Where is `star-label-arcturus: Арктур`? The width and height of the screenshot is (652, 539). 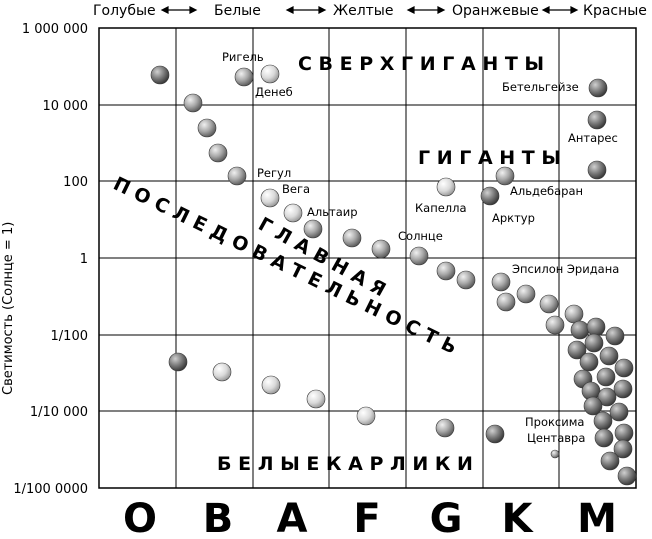 star-label-arcturus: Арктур is located at coordinates (513, 218).